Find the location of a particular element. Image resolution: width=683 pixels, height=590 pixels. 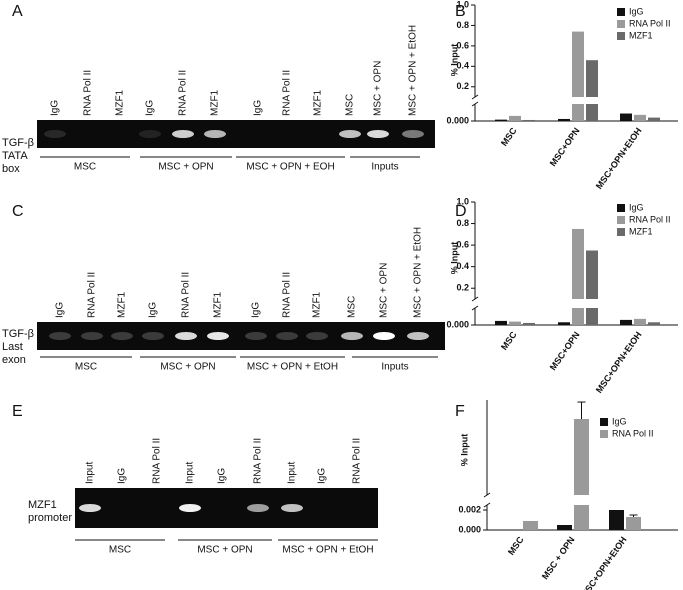

legend-label: MZF1 is located at coordinates (641, 35).